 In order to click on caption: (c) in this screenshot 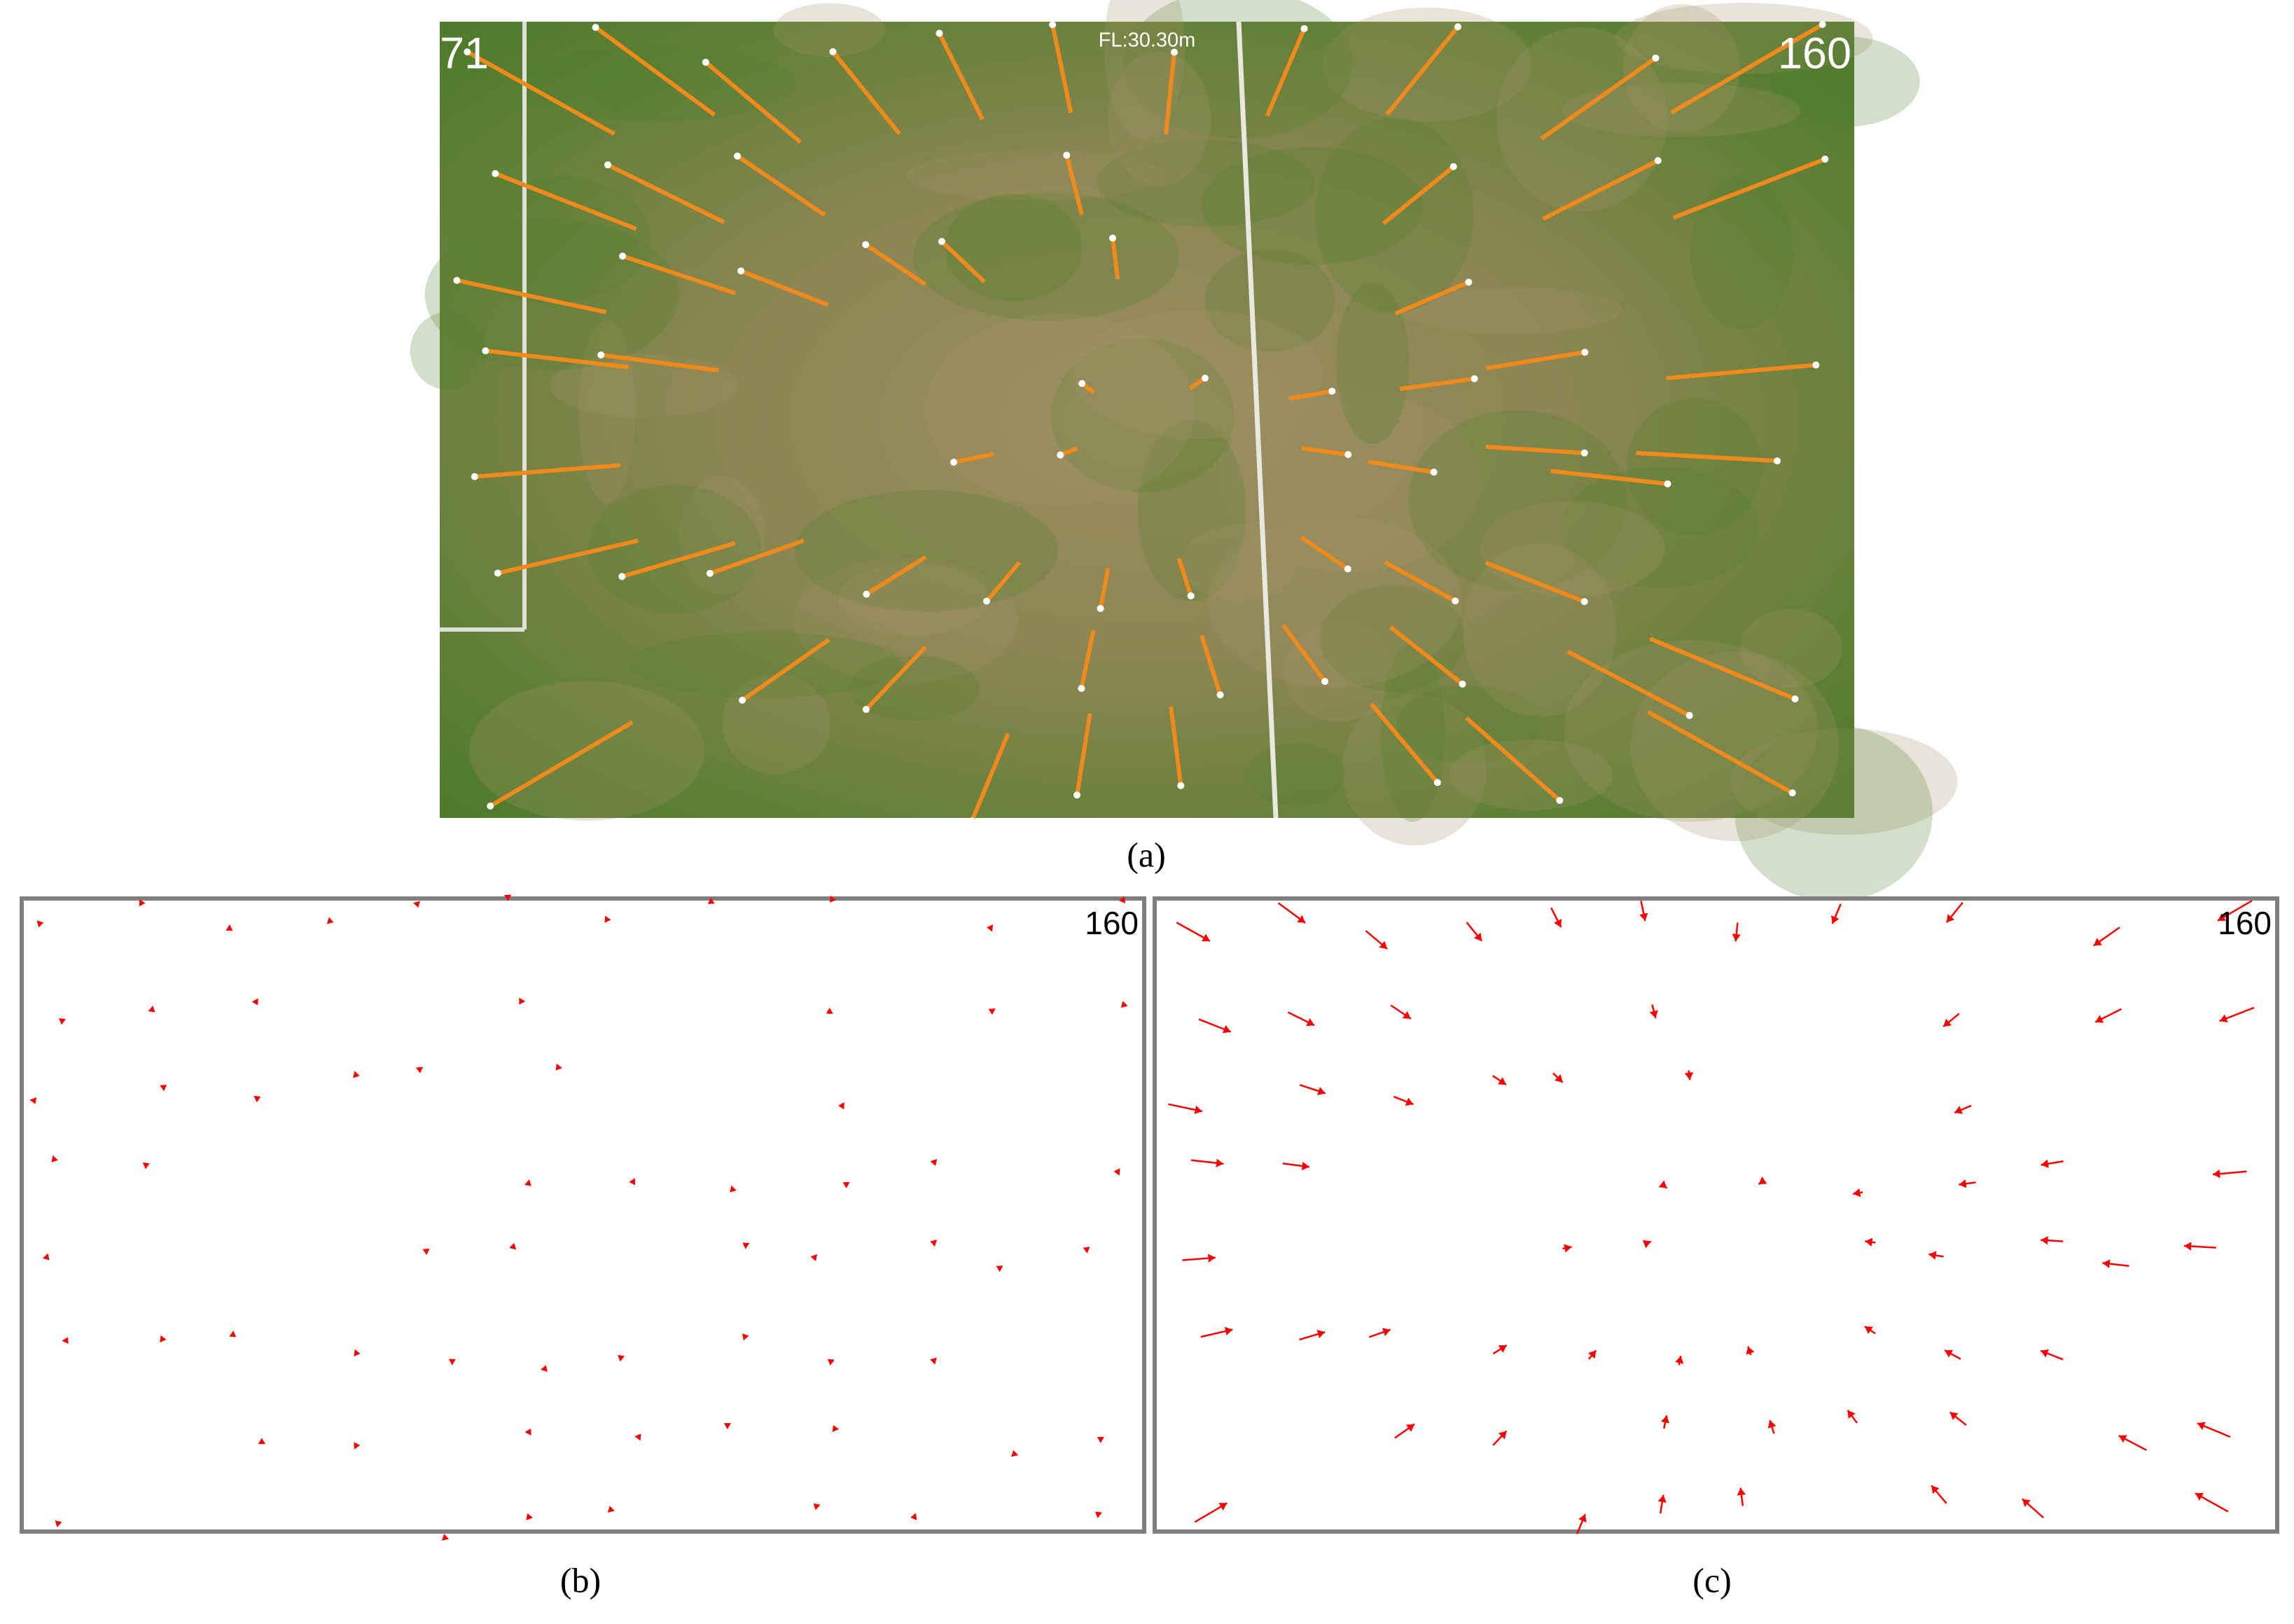, I will do `click(1712, 1579)`.